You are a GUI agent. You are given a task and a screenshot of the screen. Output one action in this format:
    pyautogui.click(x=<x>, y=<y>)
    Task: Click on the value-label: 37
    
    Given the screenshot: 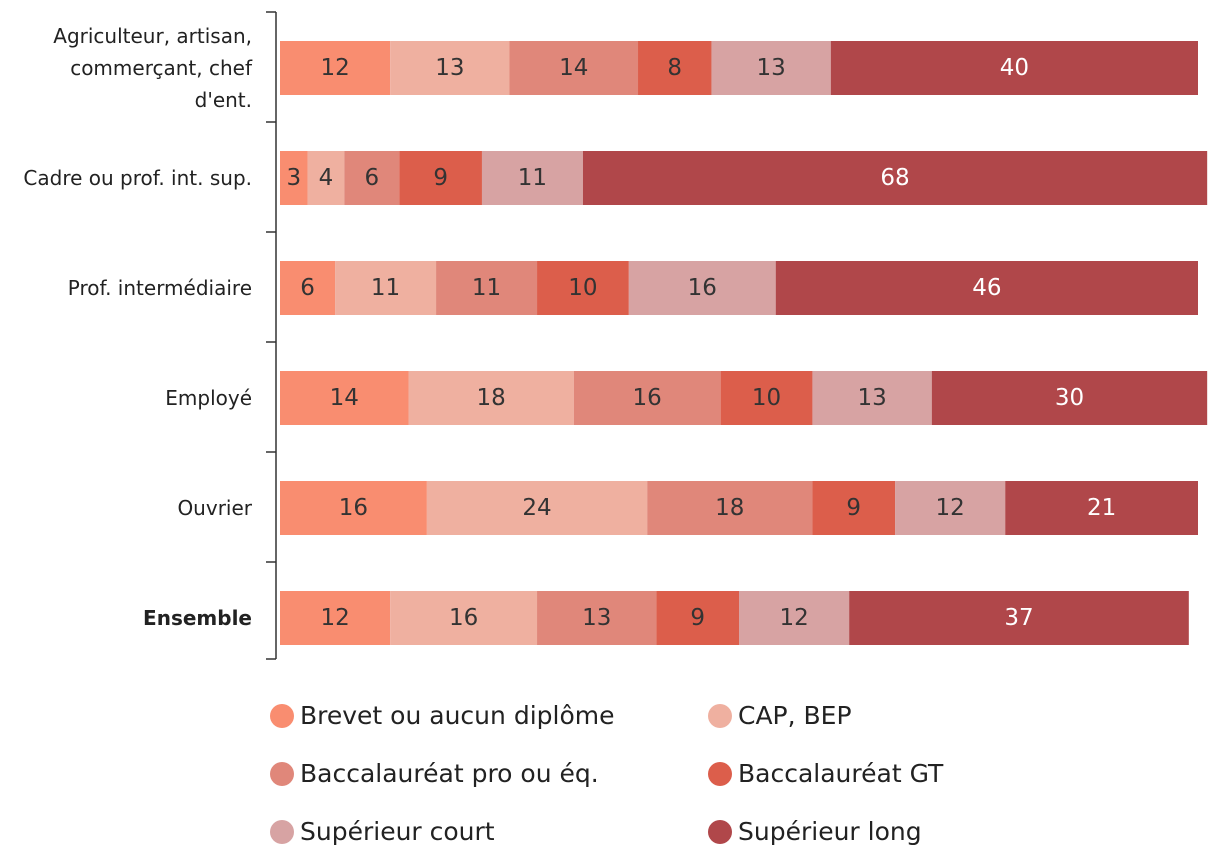 What is the action you would take?
    pyautogui.click(x=1018, y=618)
    